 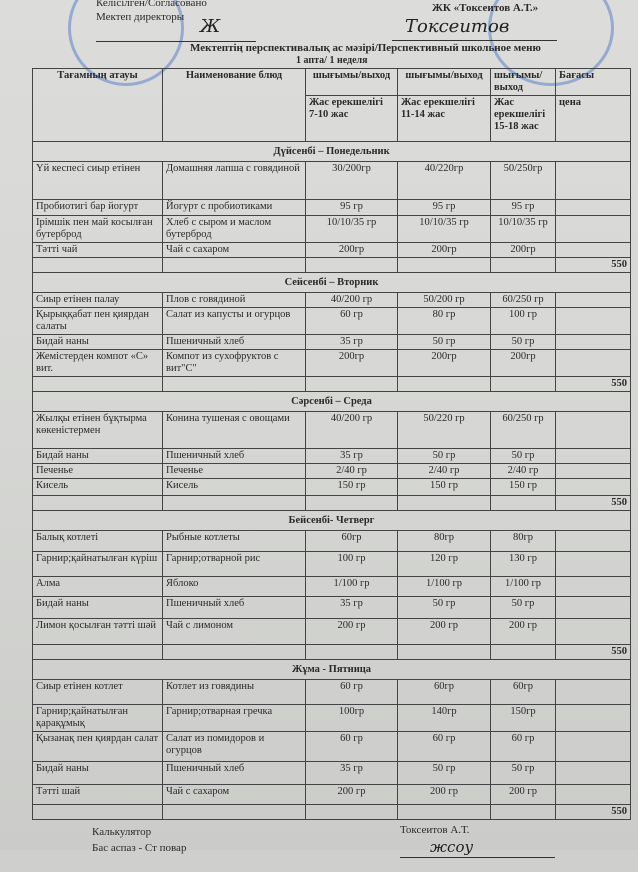 I want to click on total-row: 550, so click(x=331, y=384).